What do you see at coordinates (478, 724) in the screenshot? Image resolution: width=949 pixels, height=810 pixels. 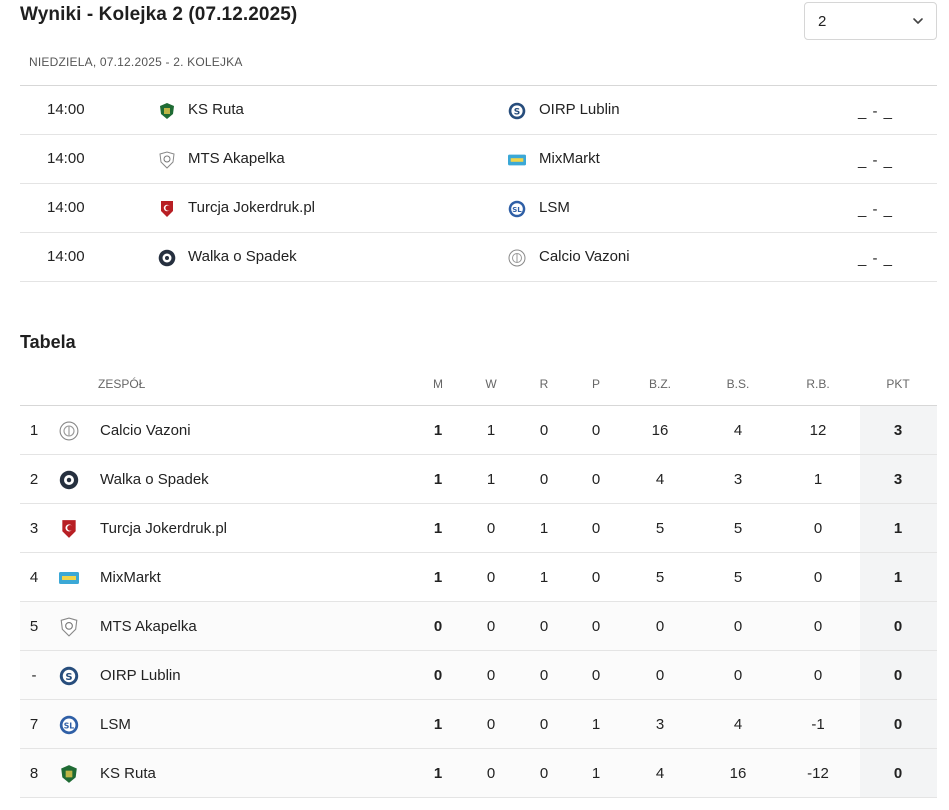 I see `table-row: 7 SL LSM 1 0 0 1 3 4 -1 0` at bounding box center [478, 724].